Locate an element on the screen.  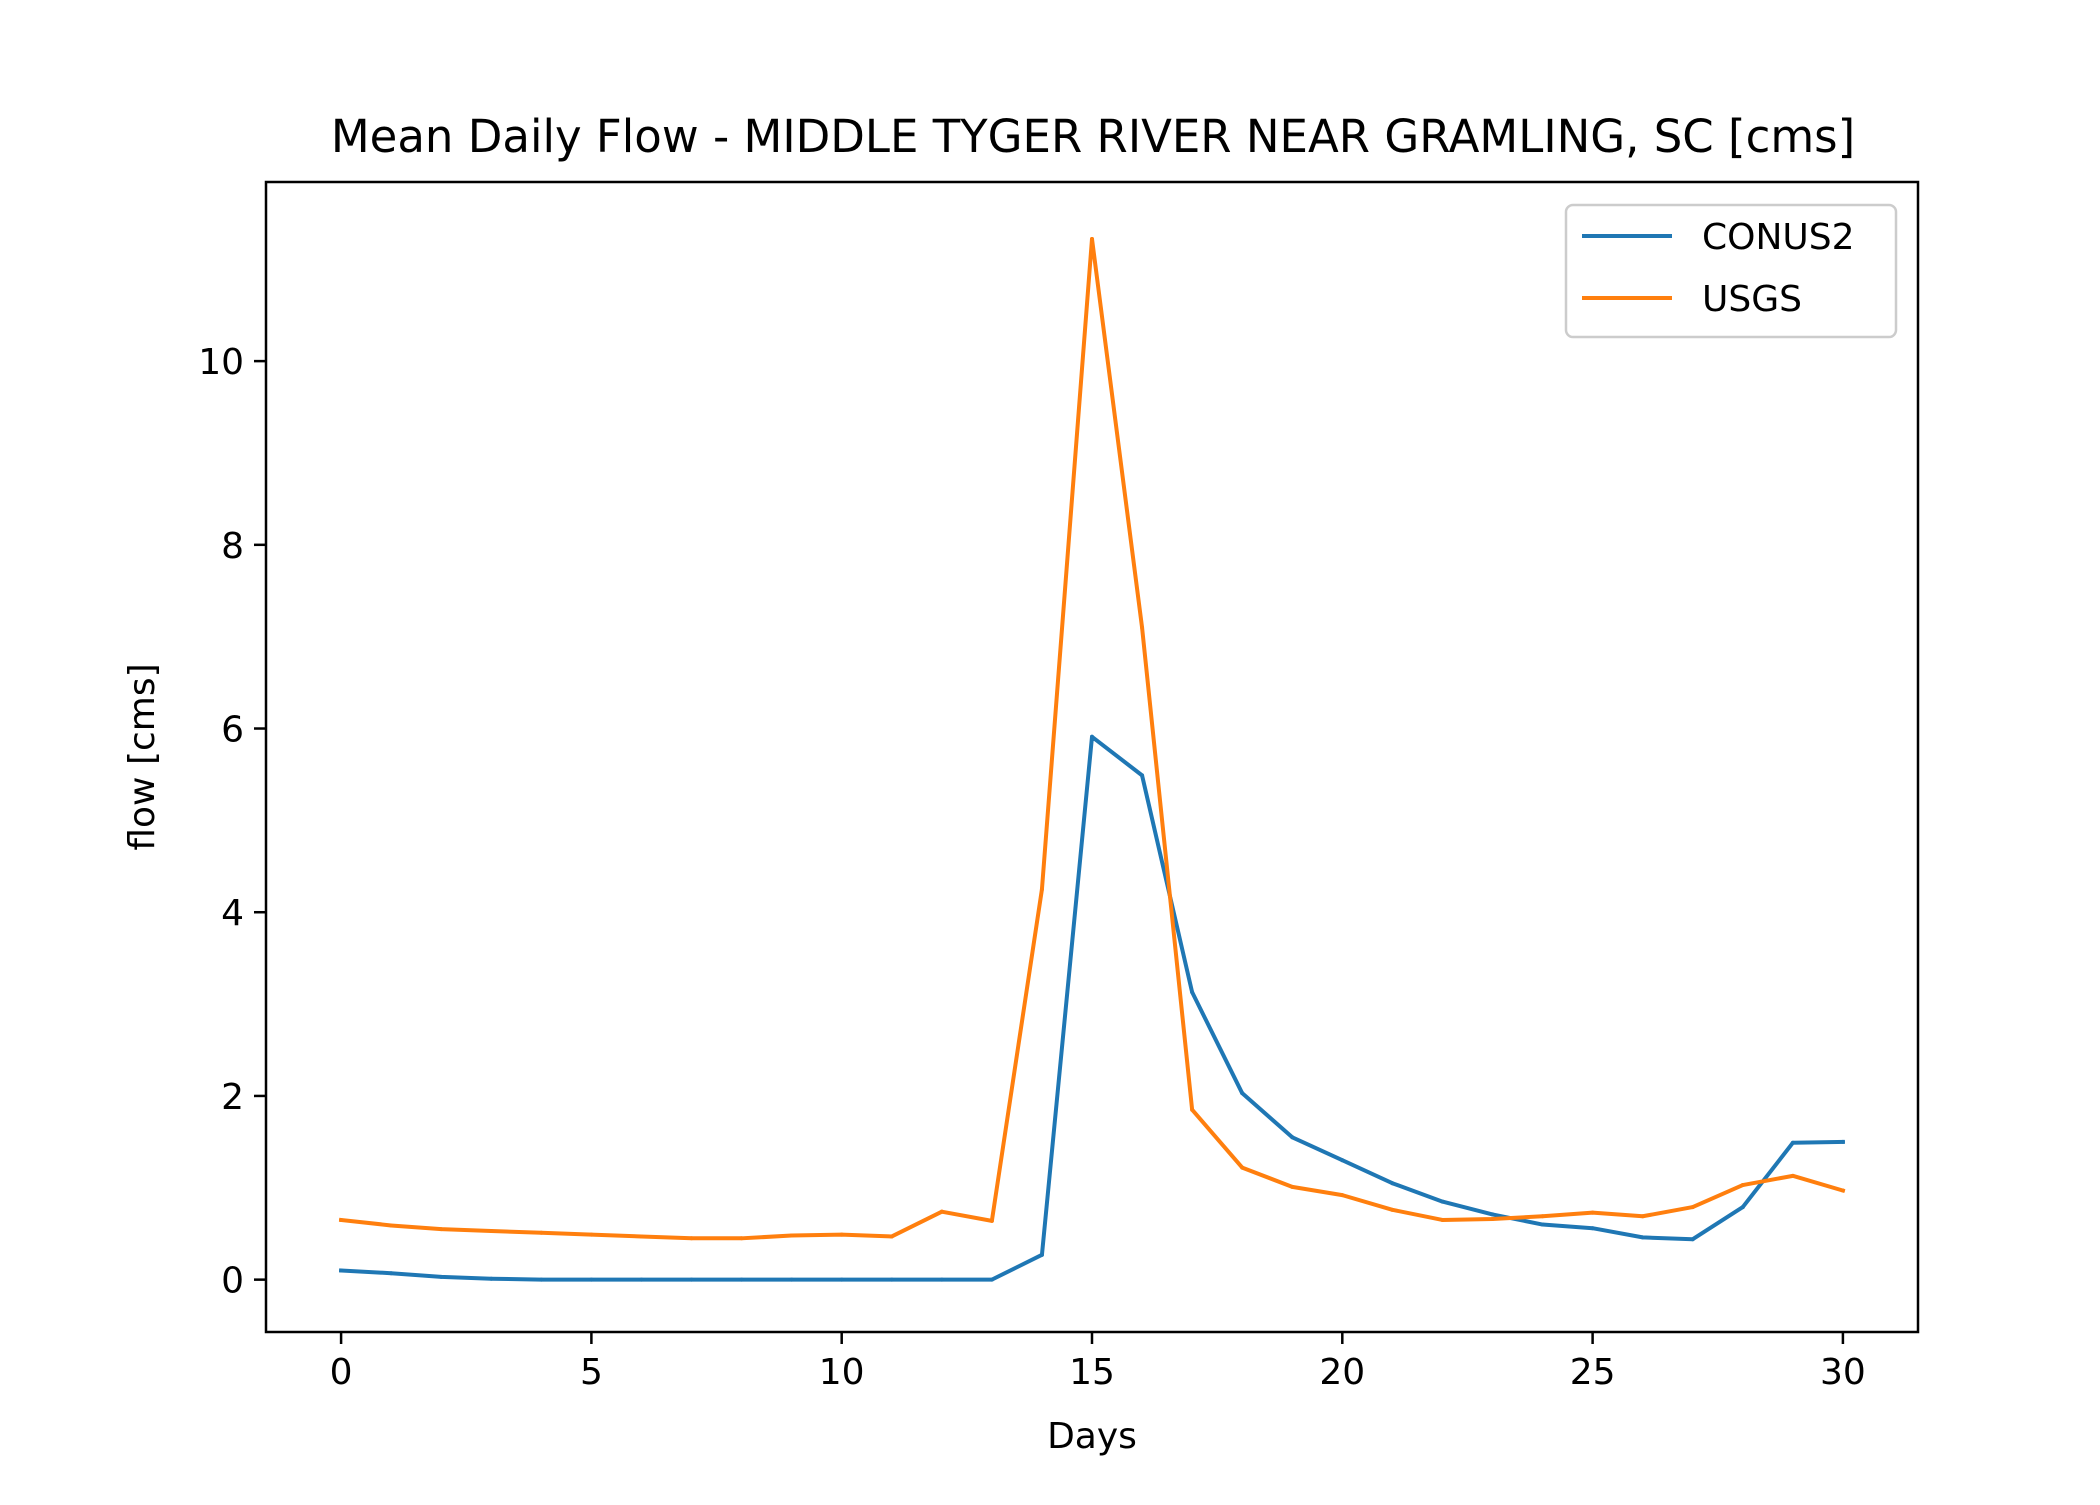
x-axis-label: Days is located at coordinates (1092, 1436).